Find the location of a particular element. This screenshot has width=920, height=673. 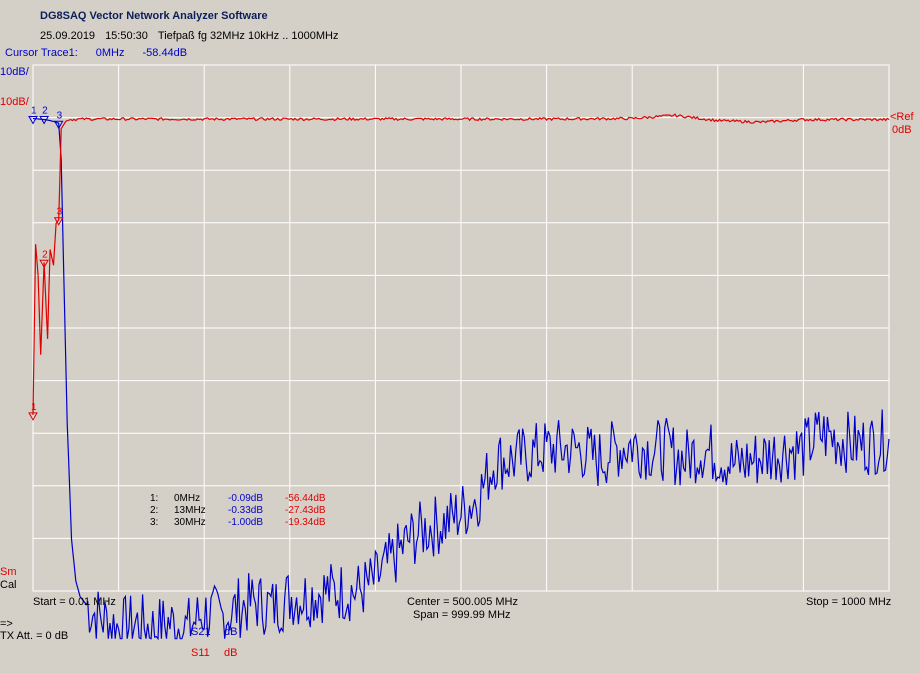

s21-trace-unit: dB is located at coordinates (231, 632).